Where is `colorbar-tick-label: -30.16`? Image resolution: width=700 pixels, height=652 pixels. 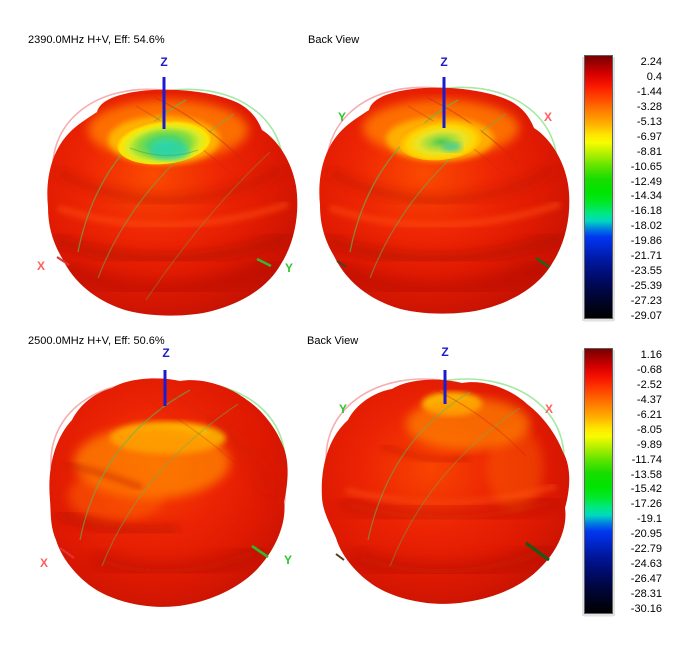 colorbar-tick-label: -30.16 is located at coordinates (646, 608).